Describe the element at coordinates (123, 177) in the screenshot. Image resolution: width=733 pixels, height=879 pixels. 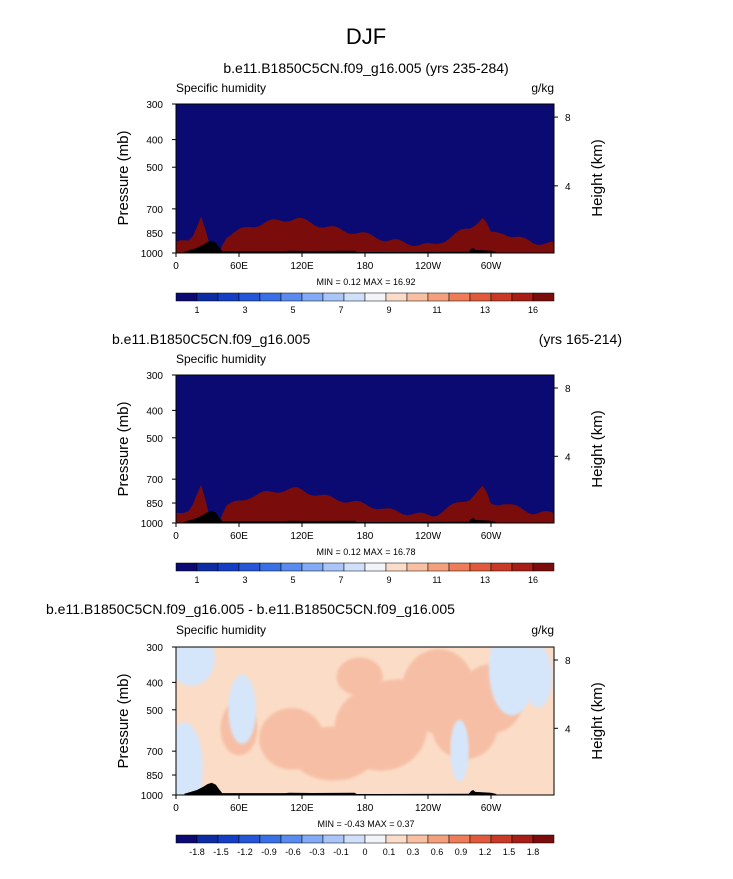
I see `panel-a-ylabel: Pressure (mb)` at that location.